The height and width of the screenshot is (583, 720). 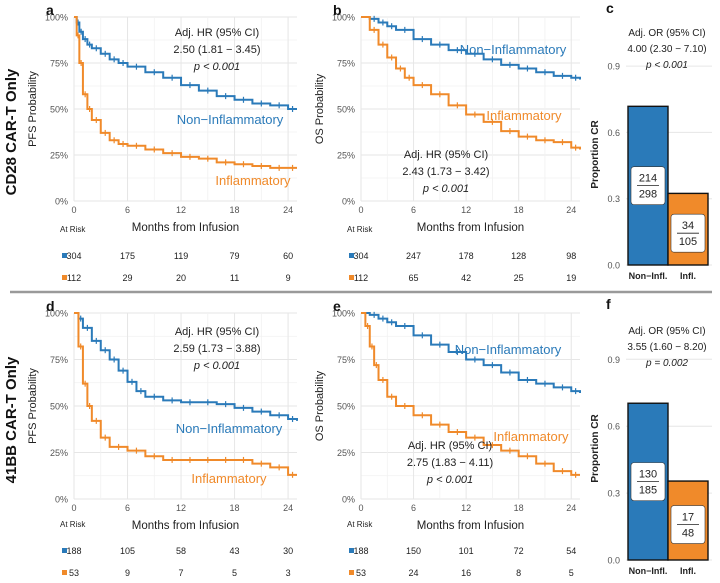 I want to click on fraction-numerator-f: 17, so click(x=688, y=518).